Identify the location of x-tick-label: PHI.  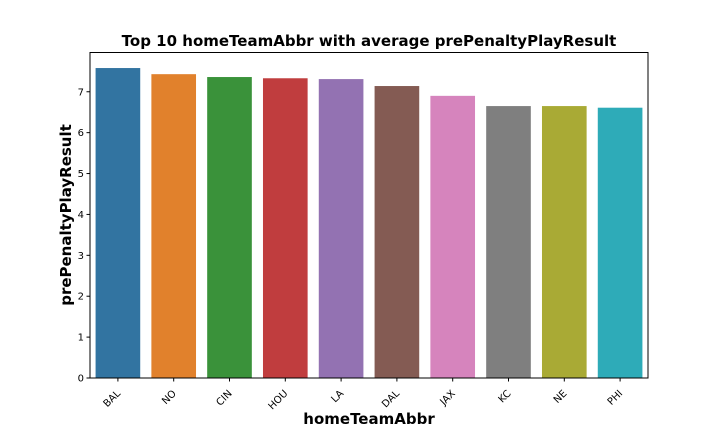
(615, 397).